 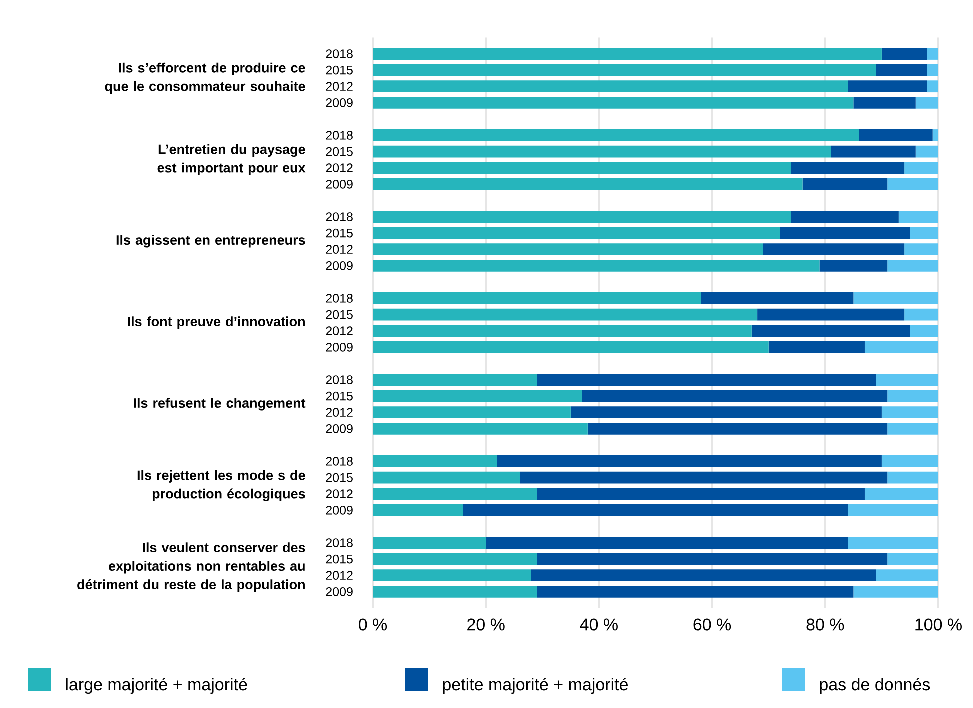 I want to click on text: Ils agissent en entrepreneurs, so click(x=211, y=241).